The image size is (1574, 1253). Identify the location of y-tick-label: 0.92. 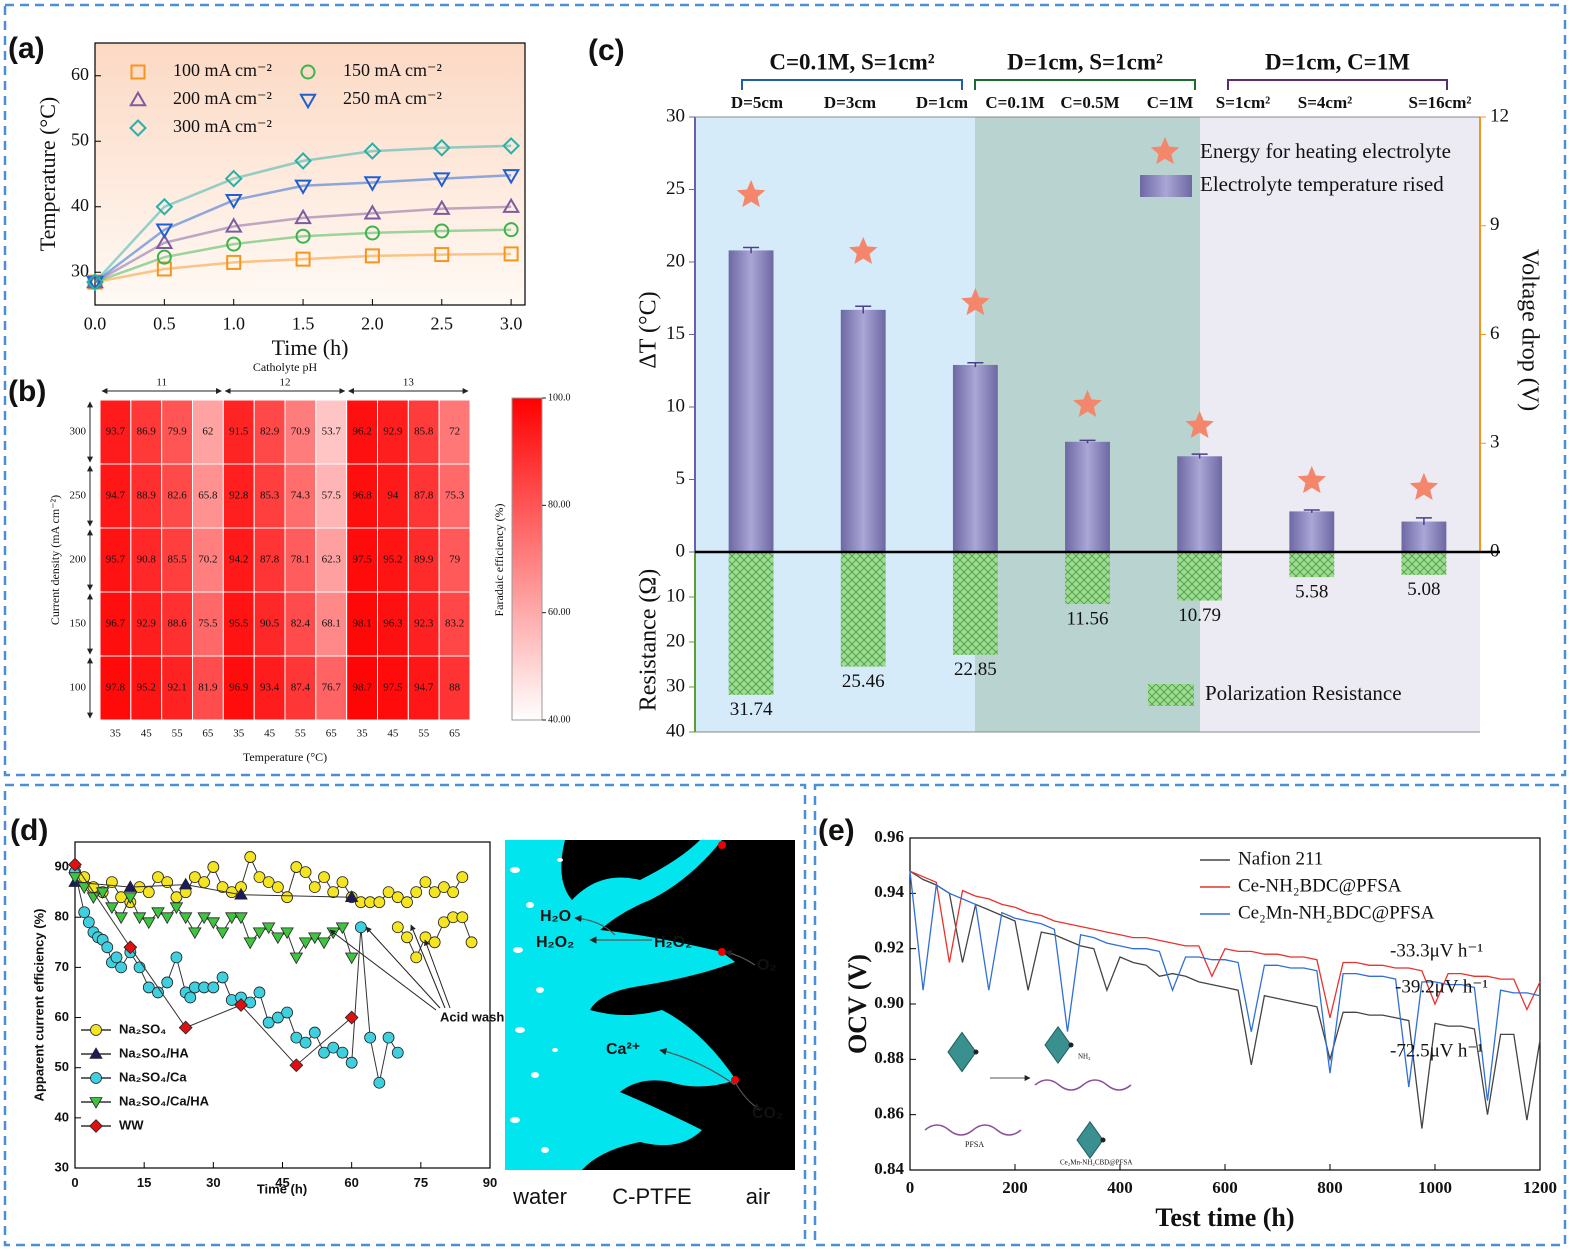
(889, 947).